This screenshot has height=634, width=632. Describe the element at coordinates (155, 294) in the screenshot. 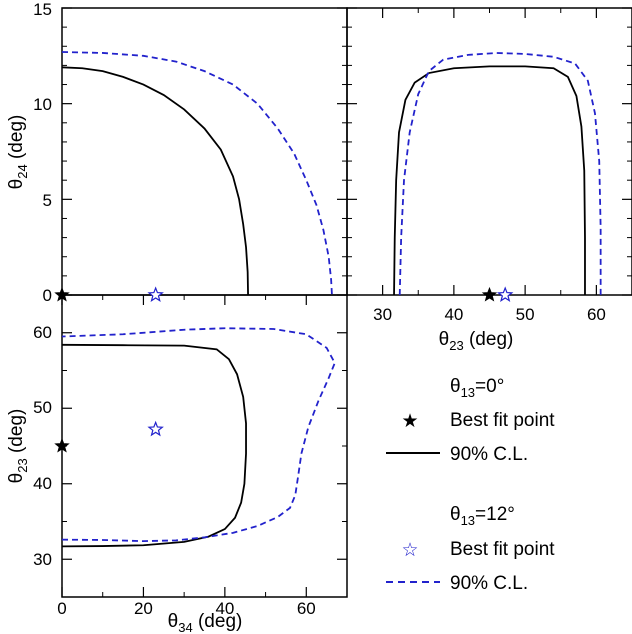

I see `best-fit-open-star-theta34-theta24` at that location.